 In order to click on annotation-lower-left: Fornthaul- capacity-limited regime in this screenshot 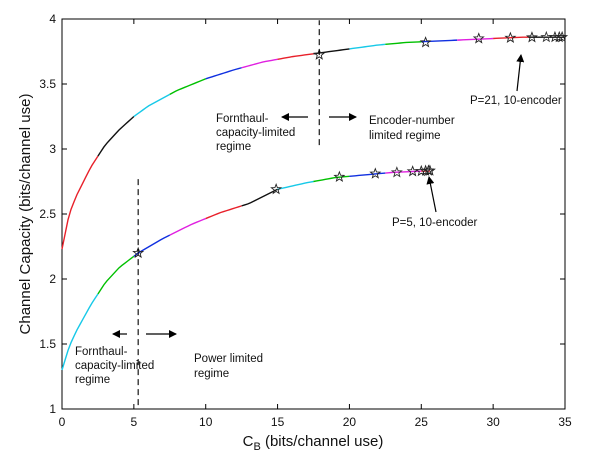, I will do `click(116, 366)`.